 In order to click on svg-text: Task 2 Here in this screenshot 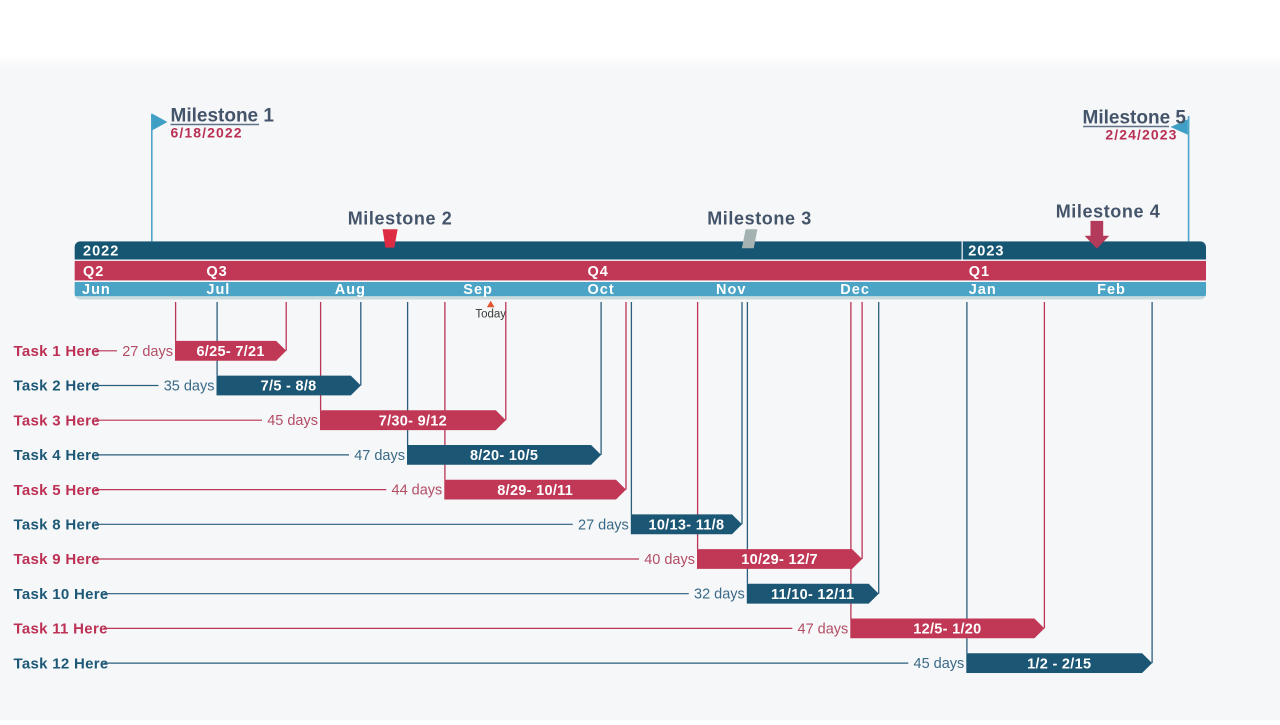, I will do `click(57, 386)`.